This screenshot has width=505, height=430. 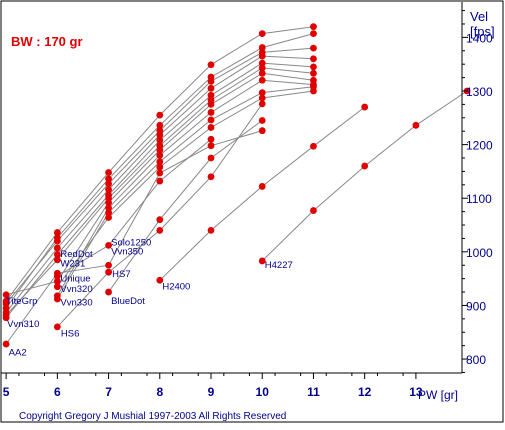 What do you see at coordinates (159, 392) in the screenshot?
I see `x-tick-label: 8` at bounding box center [159, 392].